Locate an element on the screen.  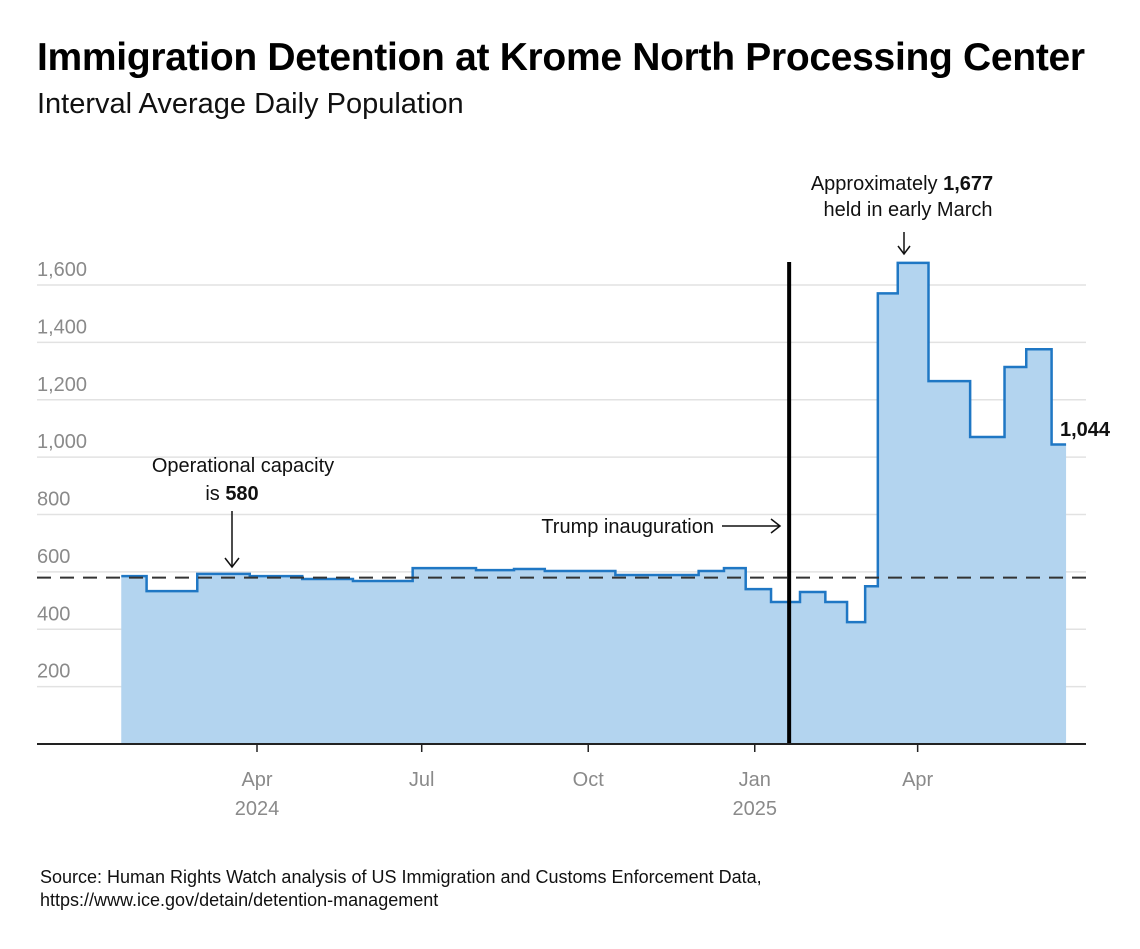
capacity-annotation-line2: is 580 is located at coordinates (231, 494).